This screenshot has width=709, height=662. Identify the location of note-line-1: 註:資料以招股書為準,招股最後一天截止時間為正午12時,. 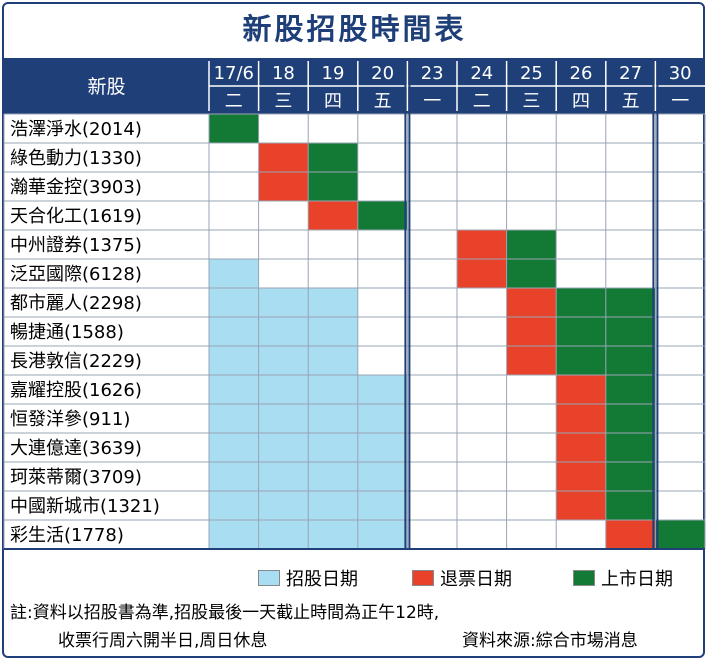
(225, 613).